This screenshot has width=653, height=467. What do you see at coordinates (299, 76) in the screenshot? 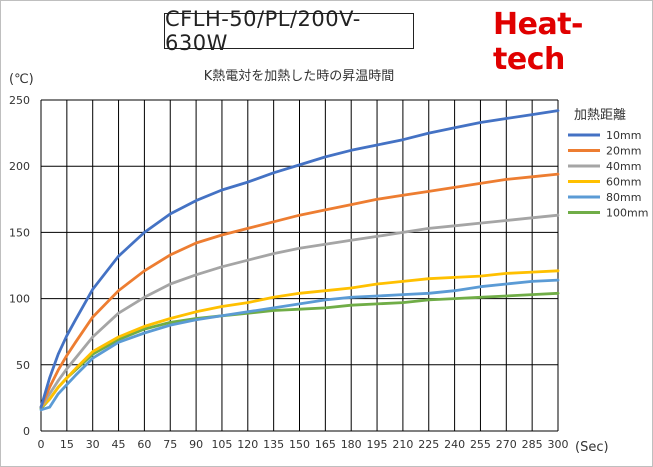
I see `chart-title: K熱電対を加熱した時の昇温時間` at bounding box center [299, 76].